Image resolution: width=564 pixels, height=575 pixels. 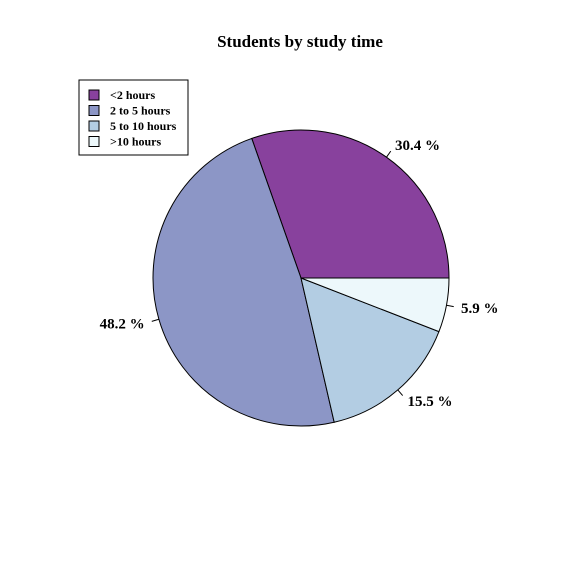 What do you see at coordinates (122, 324) in the screenshot?
I see `slice-value-label: 48.2 %` at bounding box center [122, 324].